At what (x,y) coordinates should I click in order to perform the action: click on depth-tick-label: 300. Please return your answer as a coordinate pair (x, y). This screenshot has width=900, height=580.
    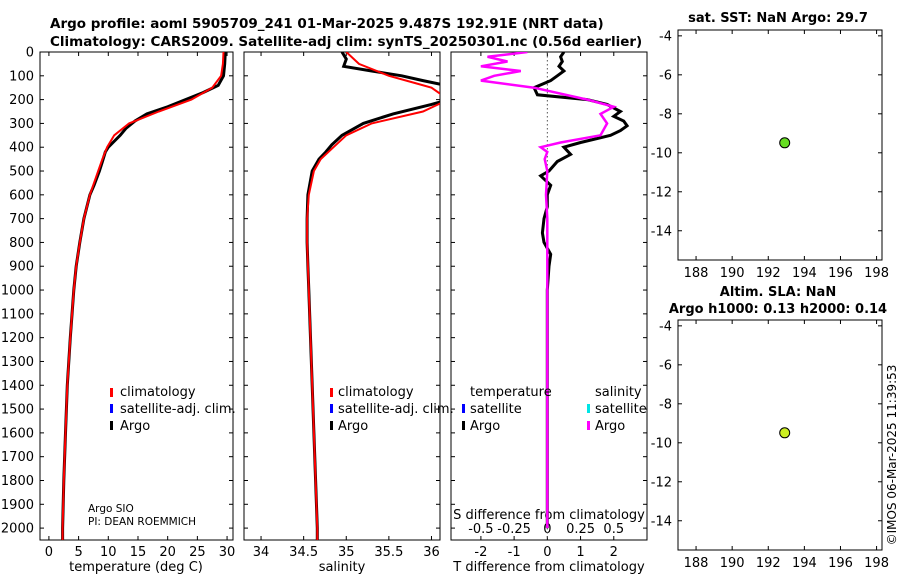
    Looking at the image, I should click on (21, 124).